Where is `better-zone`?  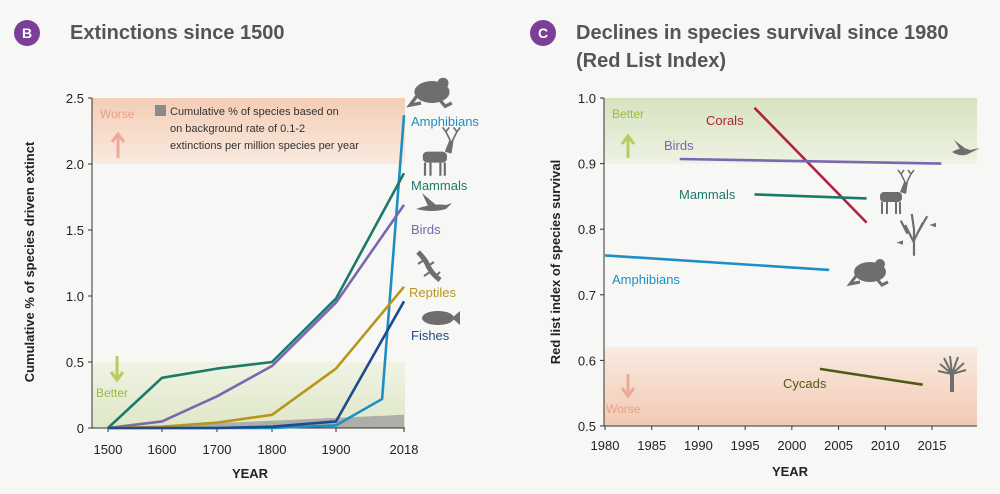
better-zone is located at coordinates (790, 131).